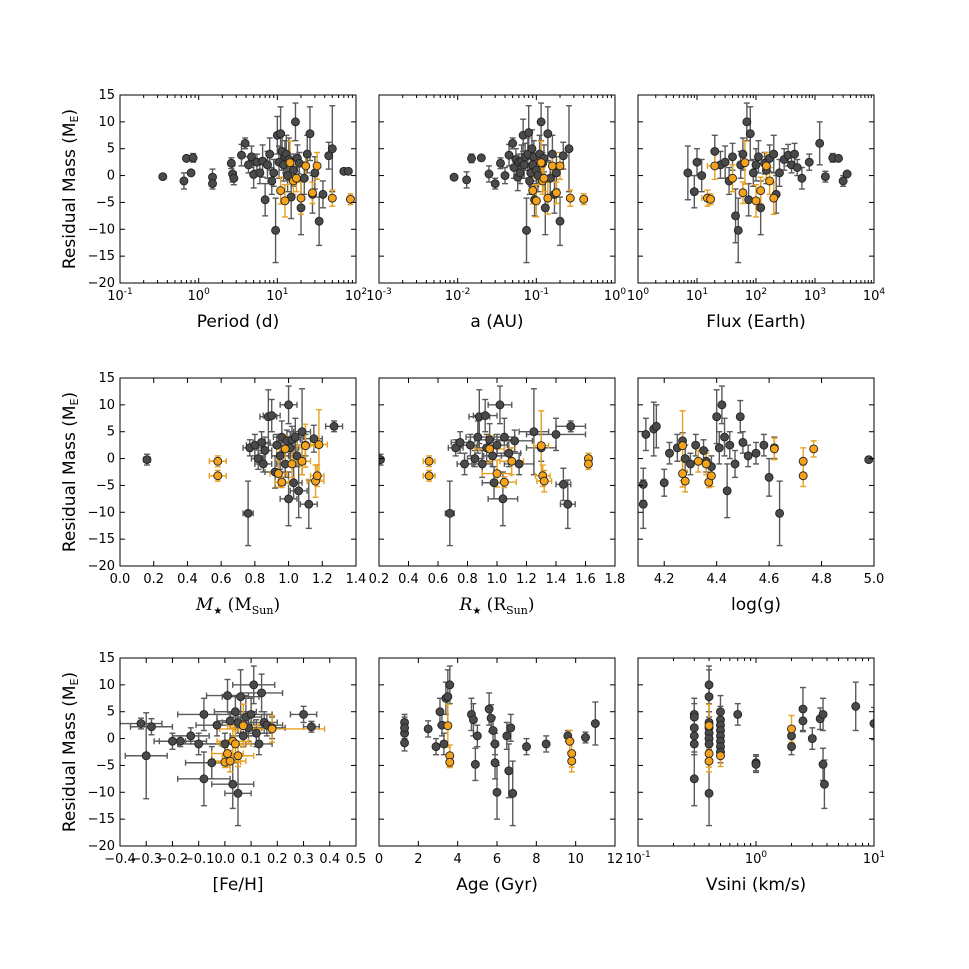 This screenshot has height=969, width=969. Describe the element at coordinates (106, 378) in the screenshot. I see `y-tick-label: 15` at that location.